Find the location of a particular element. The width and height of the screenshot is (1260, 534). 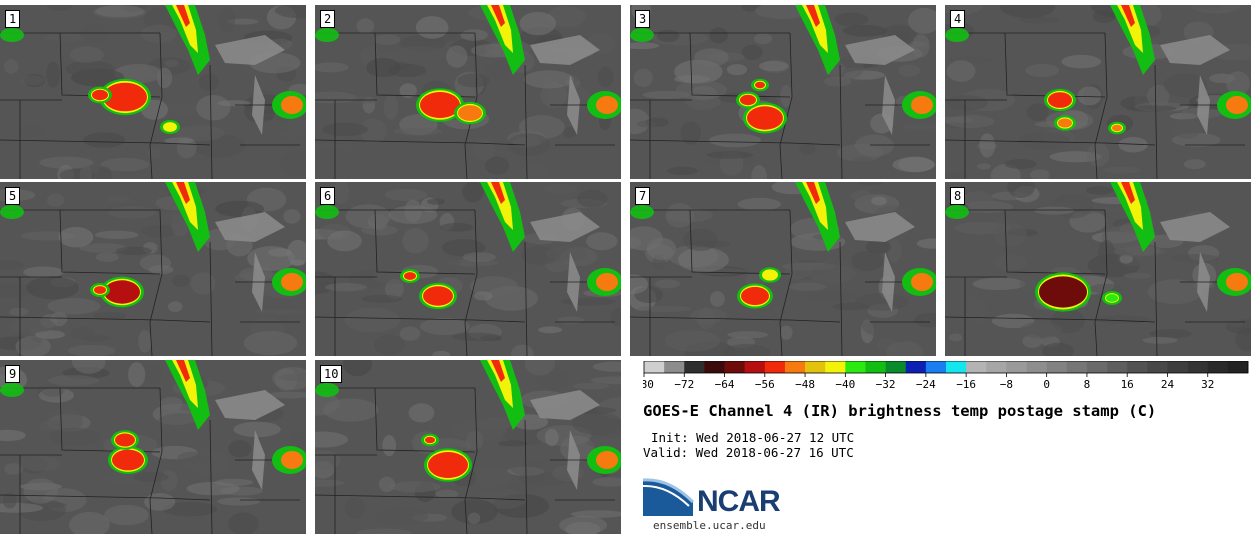

panel-number-label: 8 is located at coordinates (958, 196).